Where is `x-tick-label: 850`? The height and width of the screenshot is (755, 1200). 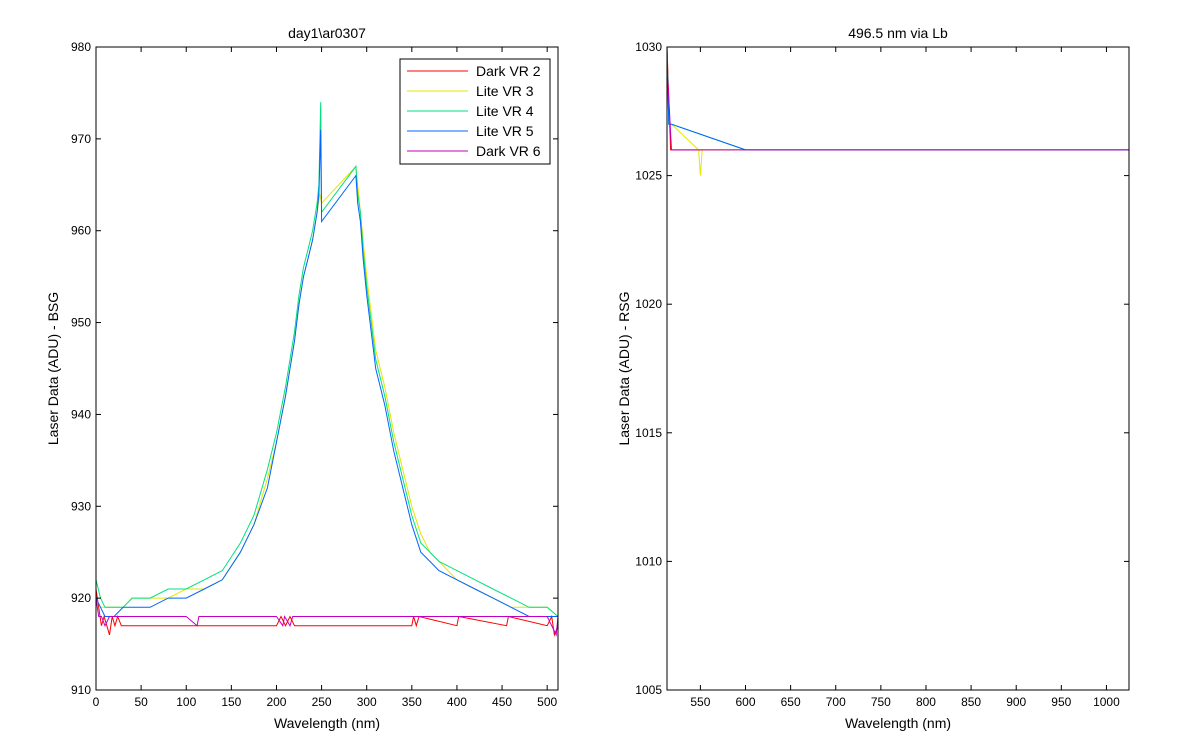
x-tick-label: 850 is located at coordinates (971, 702).